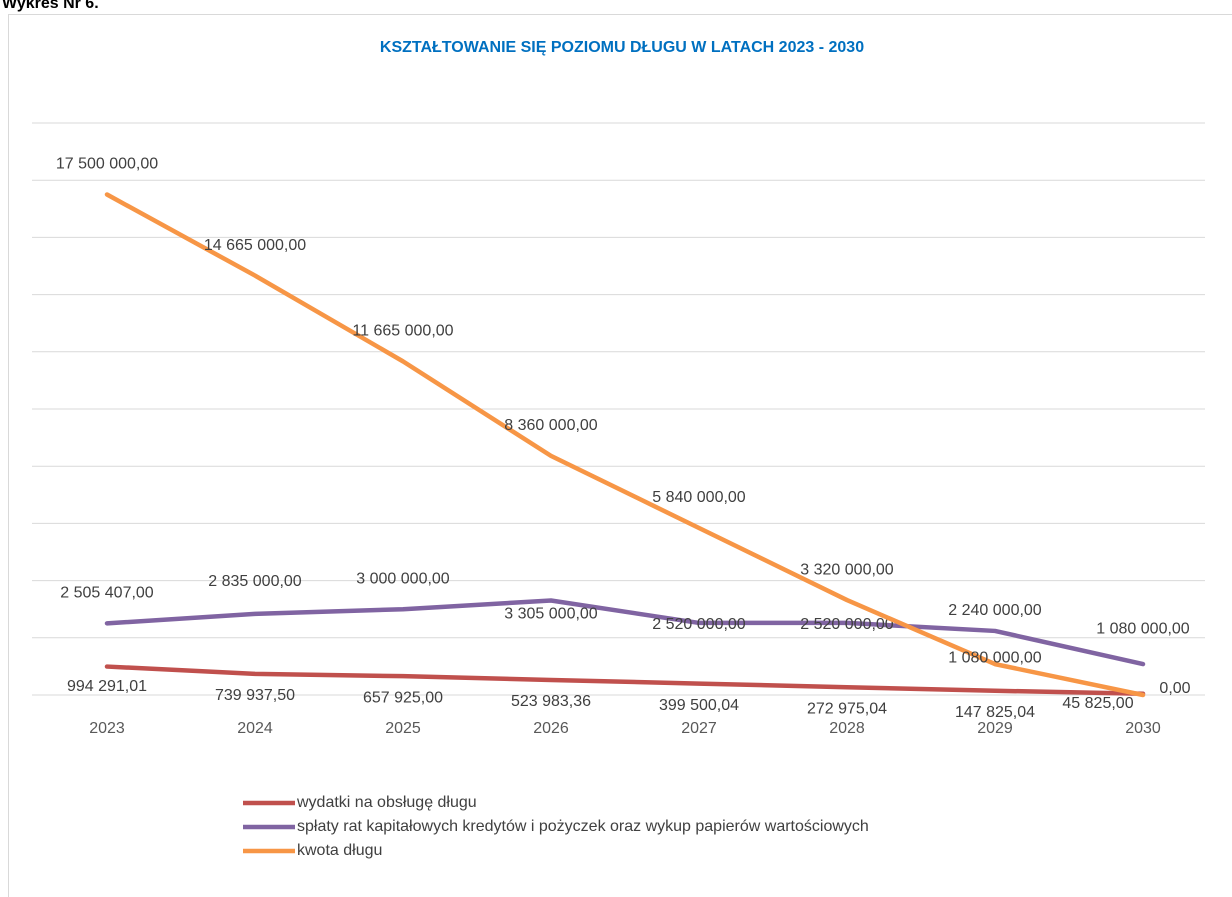 The image size is (1232, 897). Describe the element at coordinates (255, 728) in the screenshot. I see `x-tick-label: 2024` at that location.